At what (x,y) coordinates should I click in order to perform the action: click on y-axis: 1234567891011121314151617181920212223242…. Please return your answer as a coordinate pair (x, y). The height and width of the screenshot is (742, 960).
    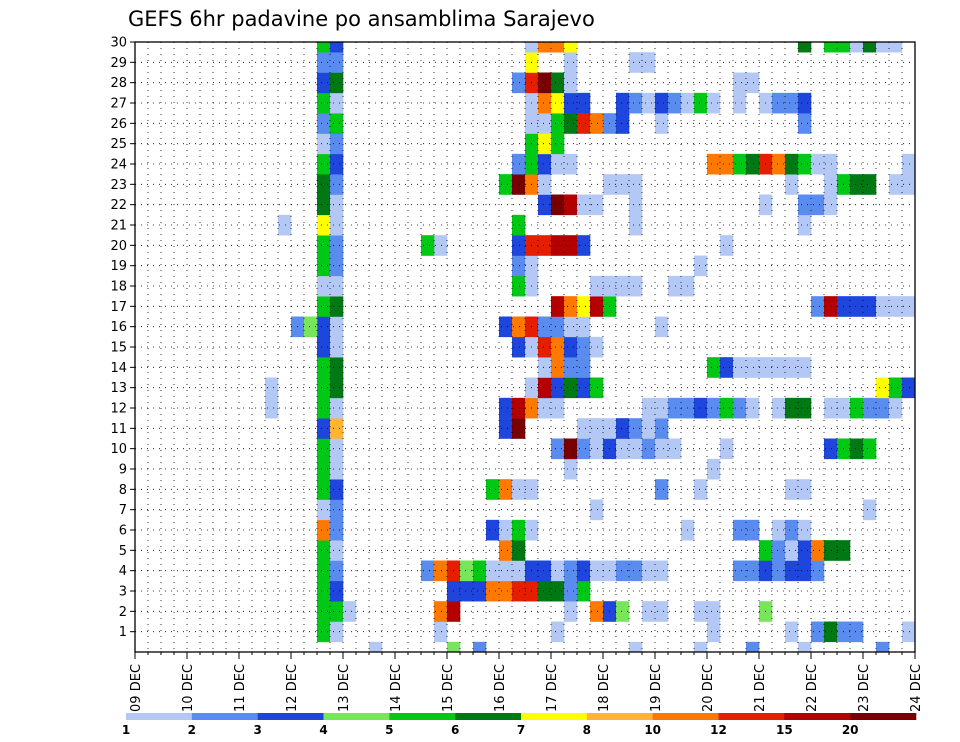
    Looking at the image, I should click on (122, 338).